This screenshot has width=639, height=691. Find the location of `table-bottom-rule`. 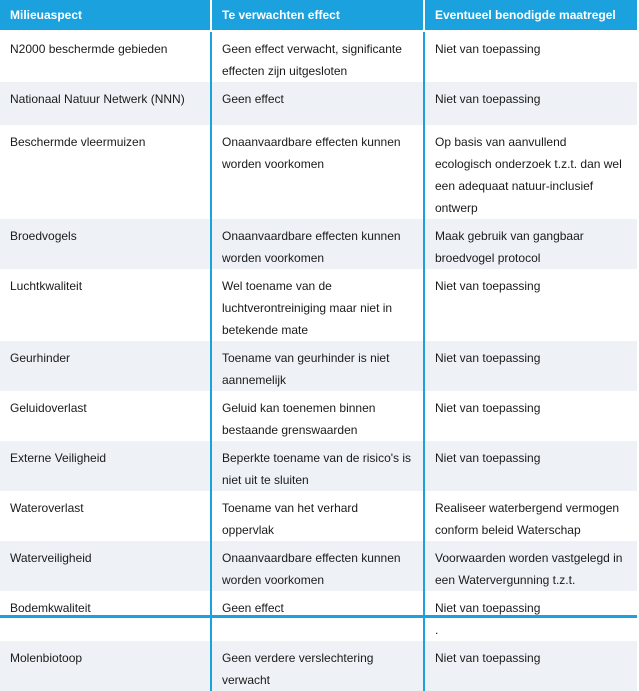

table-bottom-rule is located at coordinates (318, 616).